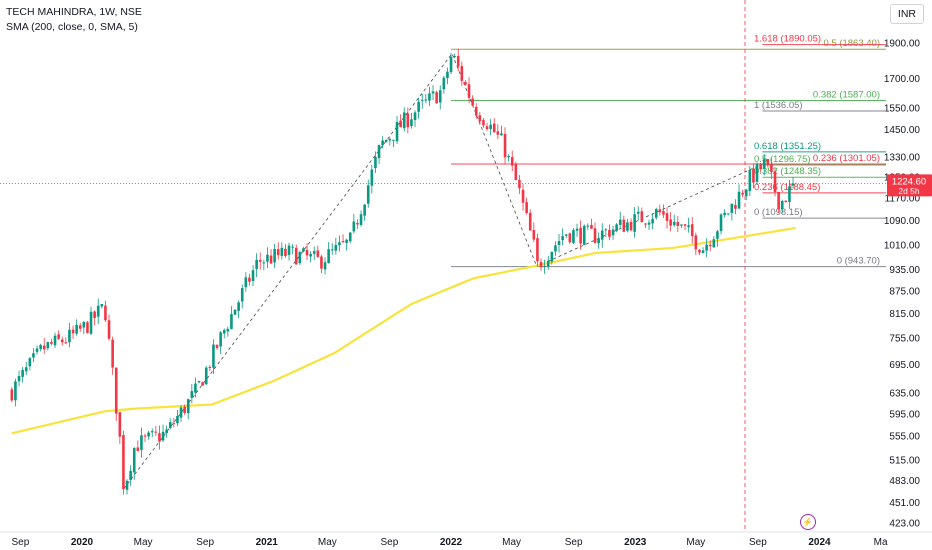  Describe the element at coordinates (904, 365) in the screenshot. I see `y-tick-label: 695.00` at that location.